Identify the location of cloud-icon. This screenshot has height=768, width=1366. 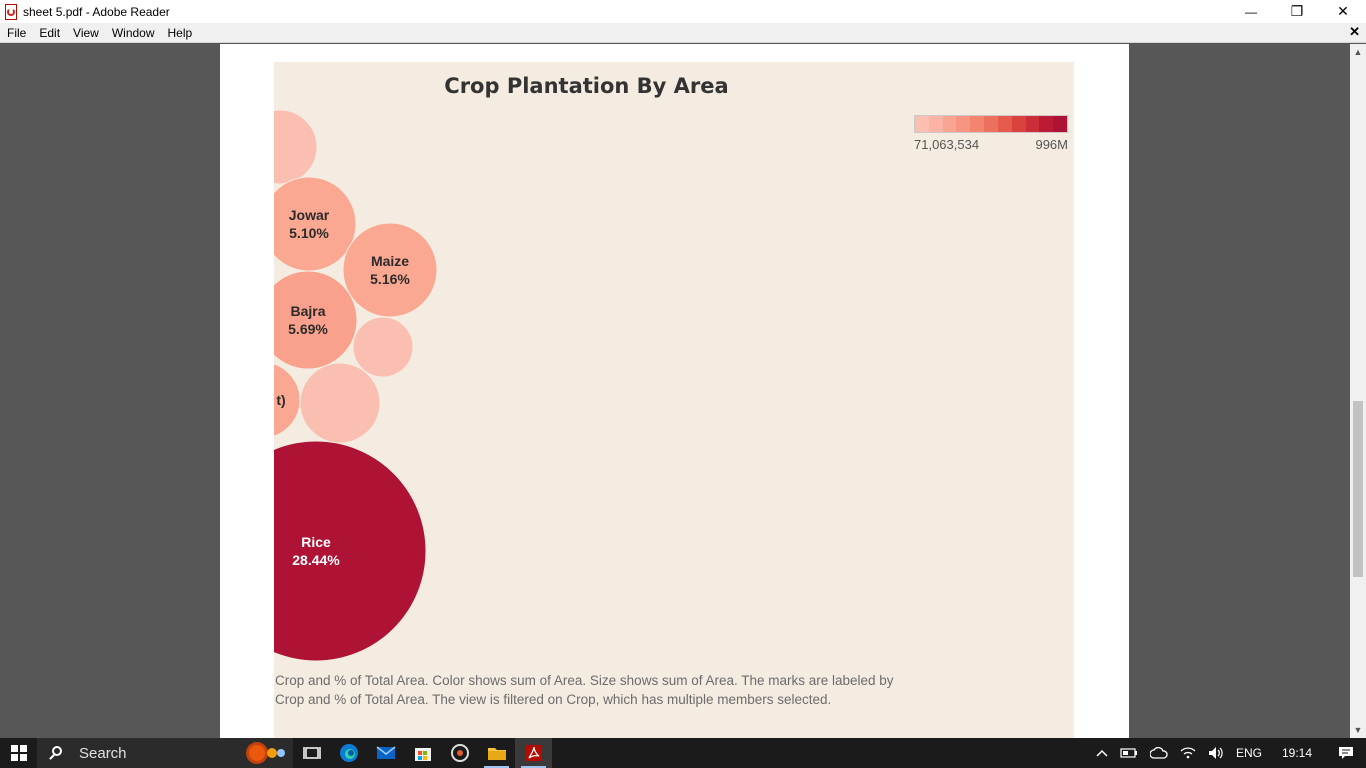
(1159, 753).